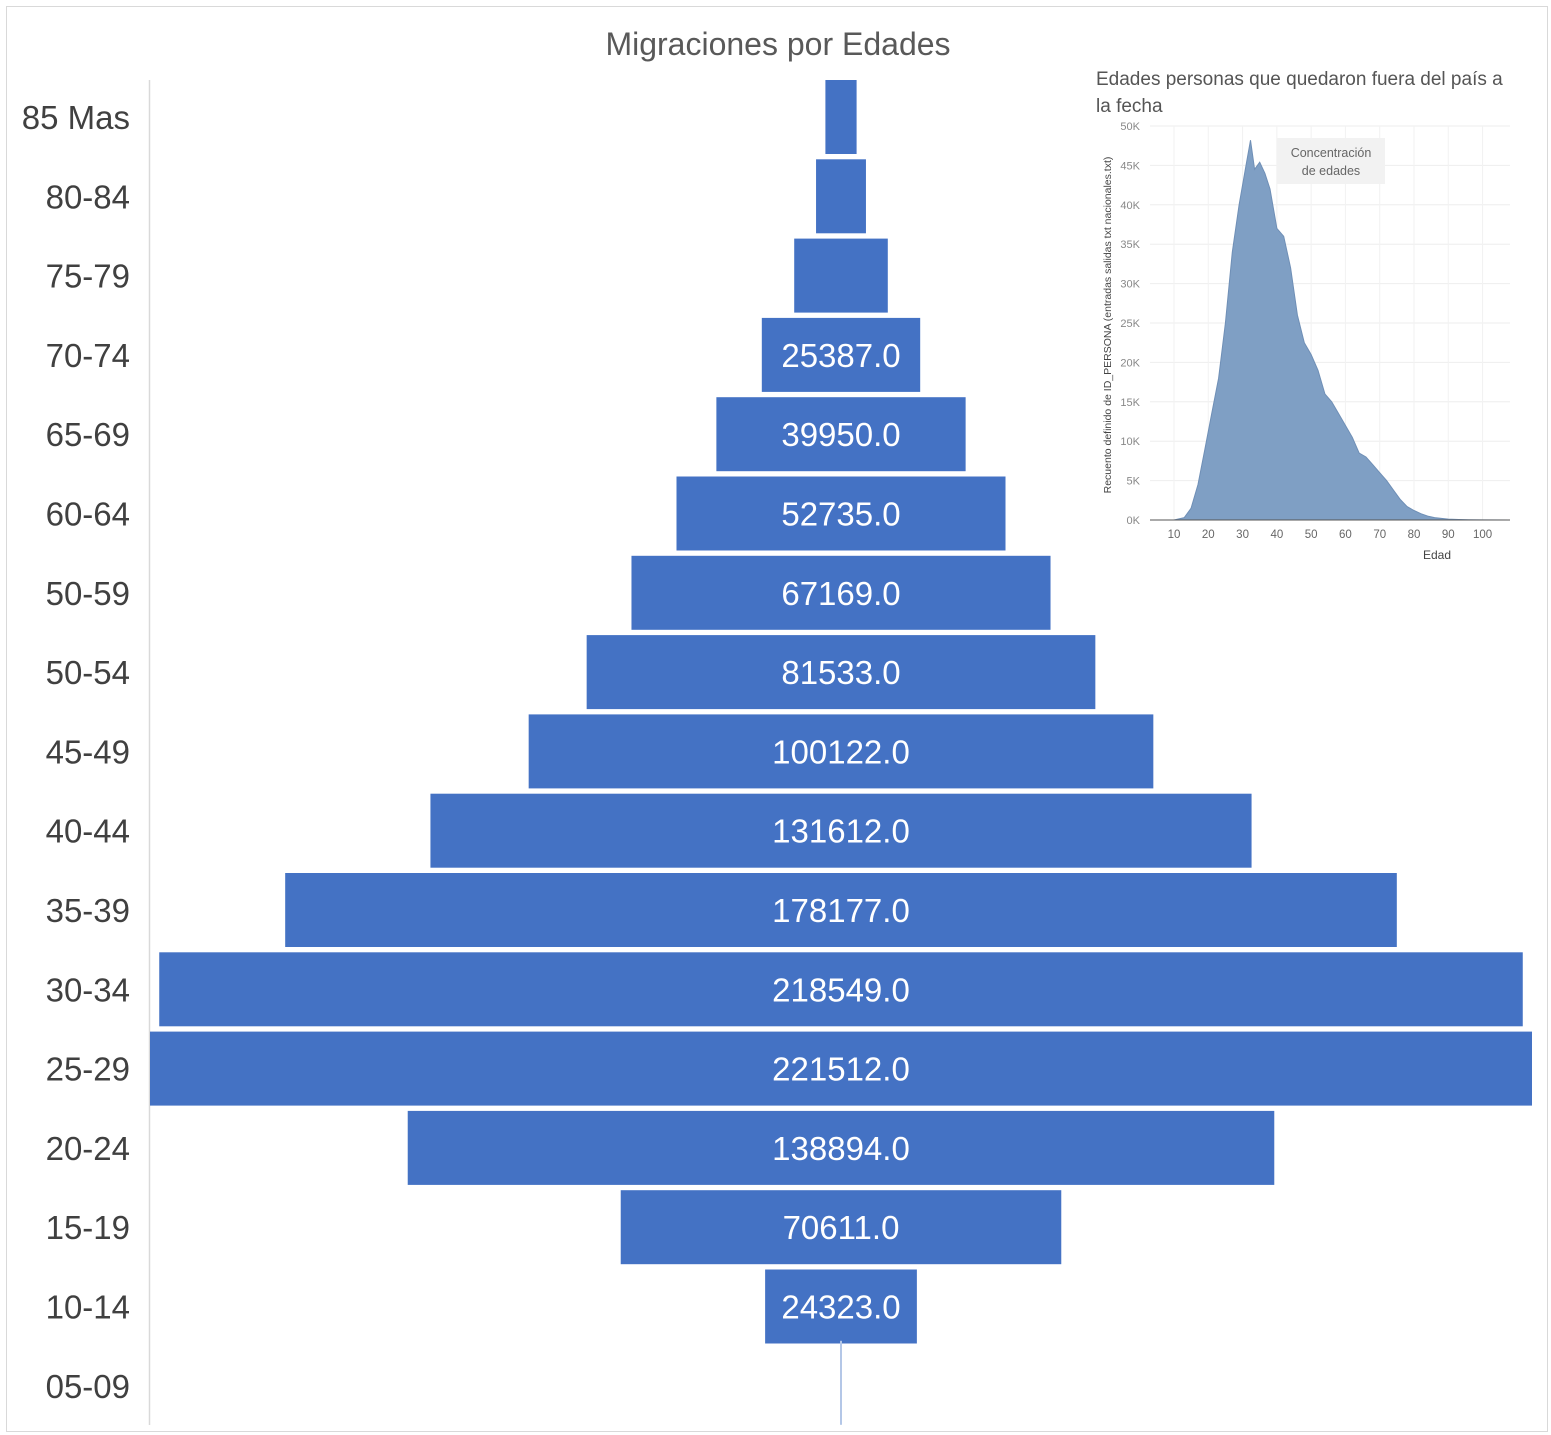 The height and width of the screenshot is (1435, 1551). I want to click on data-label: 39950.0, so click(840, 434).